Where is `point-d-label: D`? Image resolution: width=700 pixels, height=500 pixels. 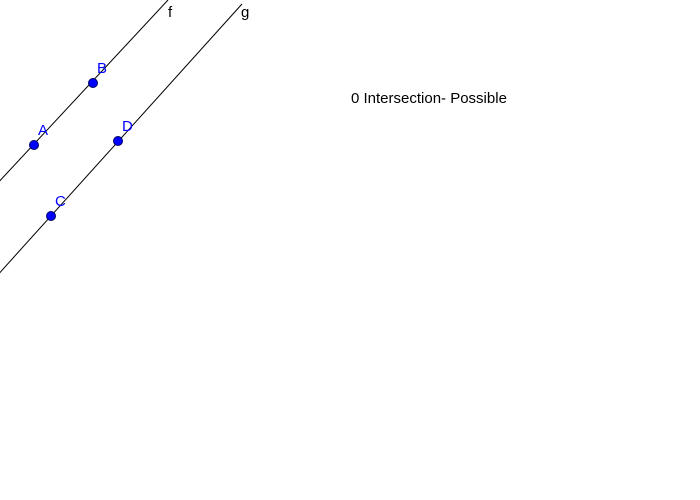 point-d-label: D is located at coordinates (127, 126).